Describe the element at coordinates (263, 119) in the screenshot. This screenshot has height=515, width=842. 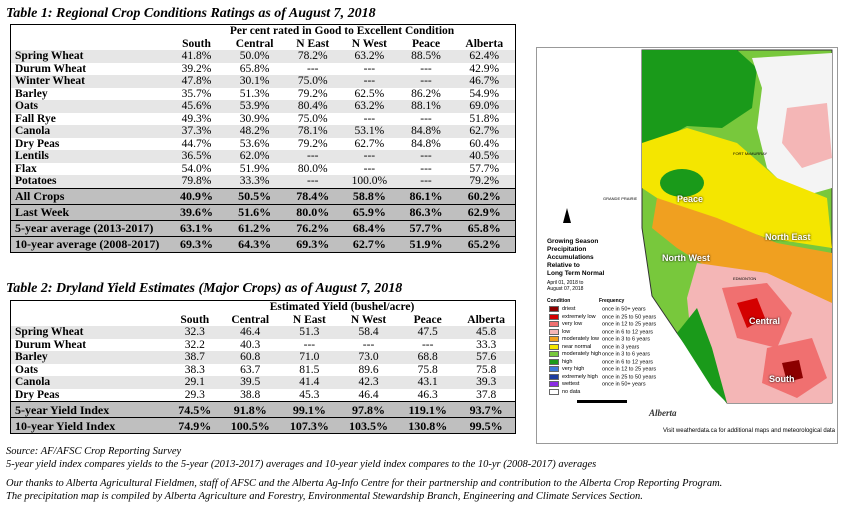
I see `table-row: Fall Rye 49.3% 30.9% 75.0% --- --- 51.8%` at that location.